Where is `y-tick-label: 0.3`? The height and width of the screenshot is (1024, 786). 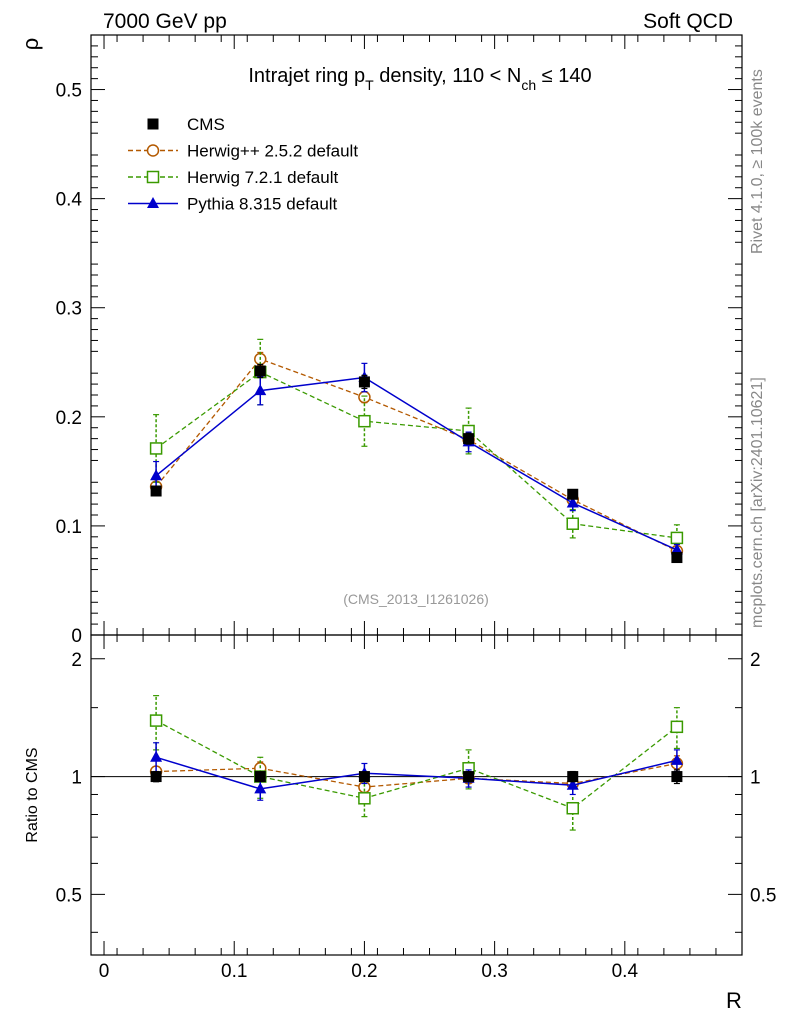
y-tick-label: 0.3 is located at coordinates (69, 309).